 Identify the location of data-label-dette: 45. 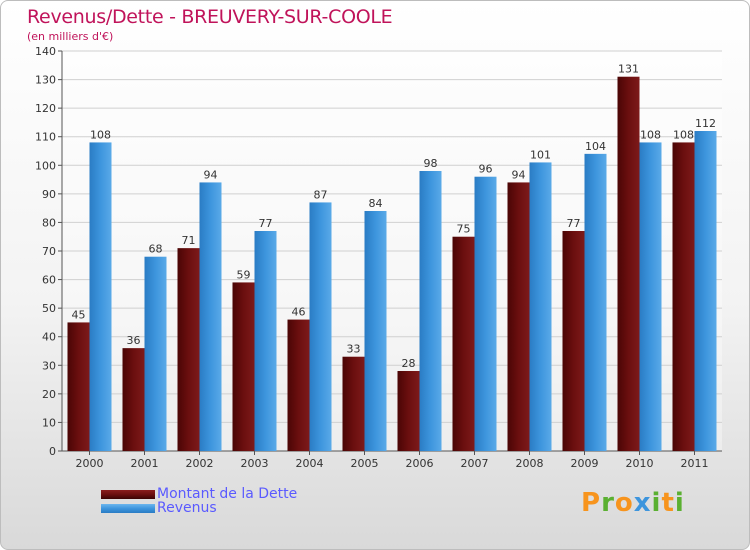
(79, 314).